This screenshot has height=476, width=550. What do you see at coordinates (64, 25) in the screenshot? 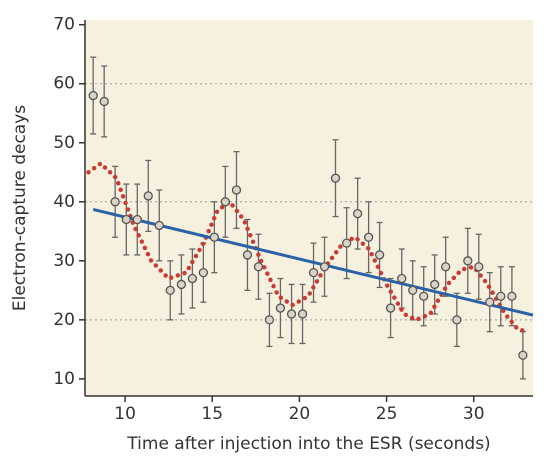
I see `y-tick-label: 70` at bounding box center [64, 25].